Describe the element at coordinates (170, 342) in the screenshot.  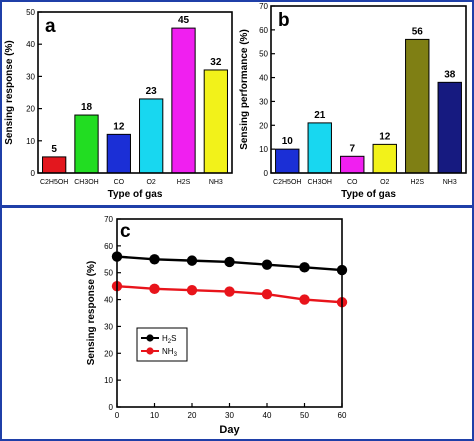
I see `legend-label-subscript: 2` at that location.